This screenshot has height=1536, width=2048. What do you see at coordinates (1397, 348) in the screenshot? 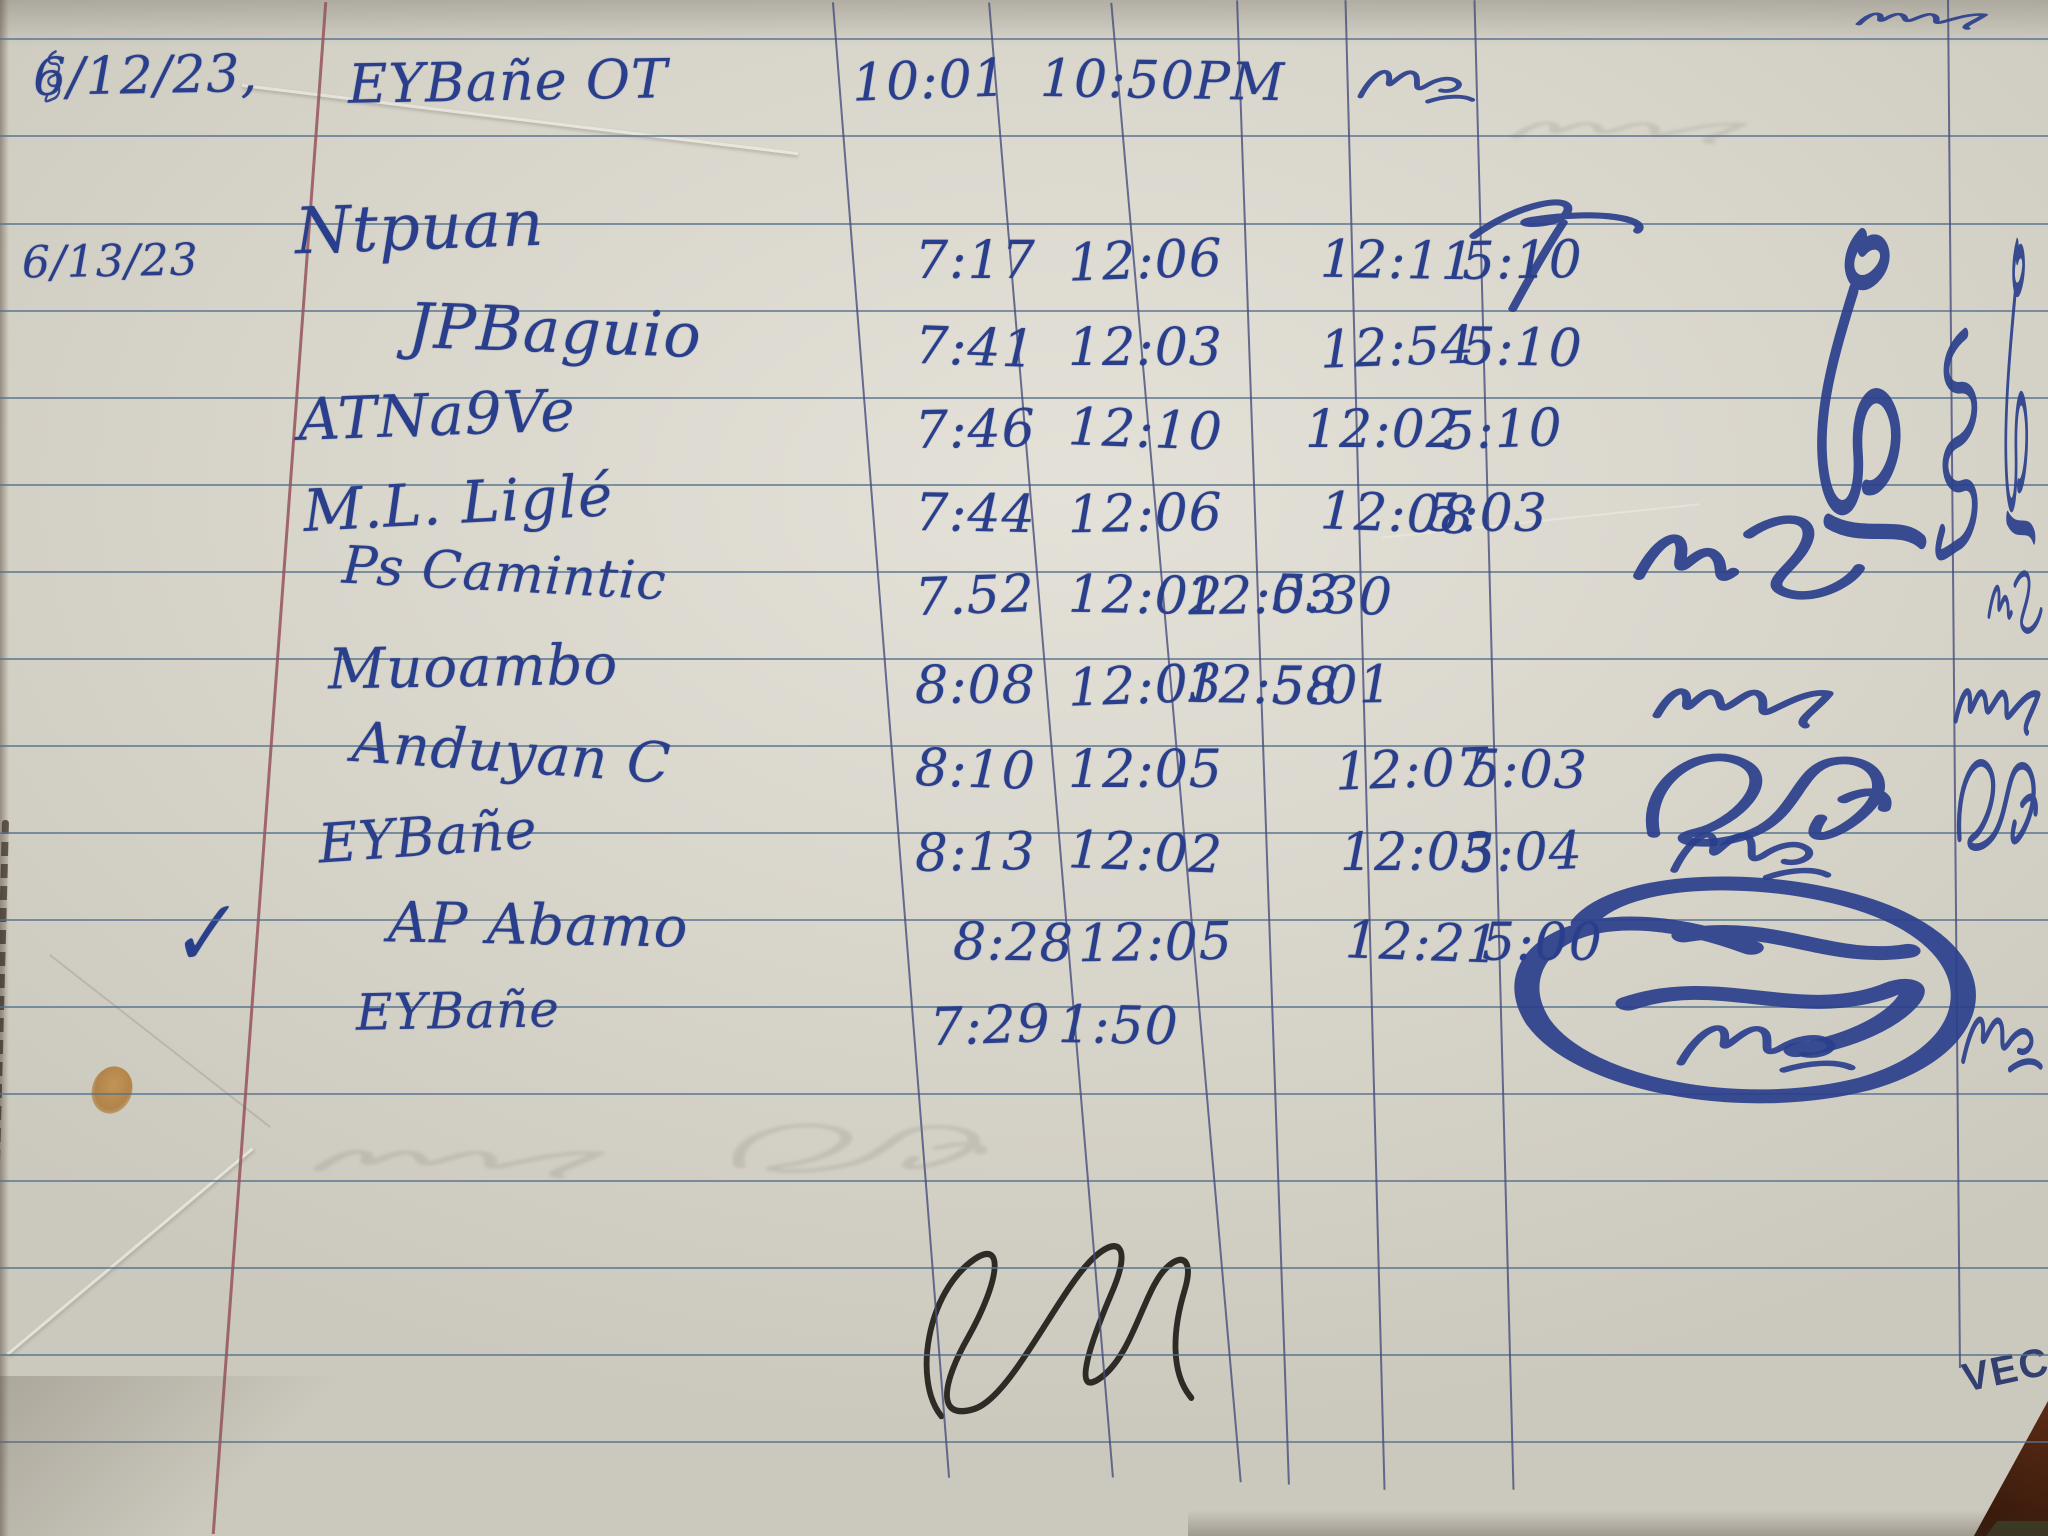
I see `entry-time: 12:54` at bounding box center [1397, 348].